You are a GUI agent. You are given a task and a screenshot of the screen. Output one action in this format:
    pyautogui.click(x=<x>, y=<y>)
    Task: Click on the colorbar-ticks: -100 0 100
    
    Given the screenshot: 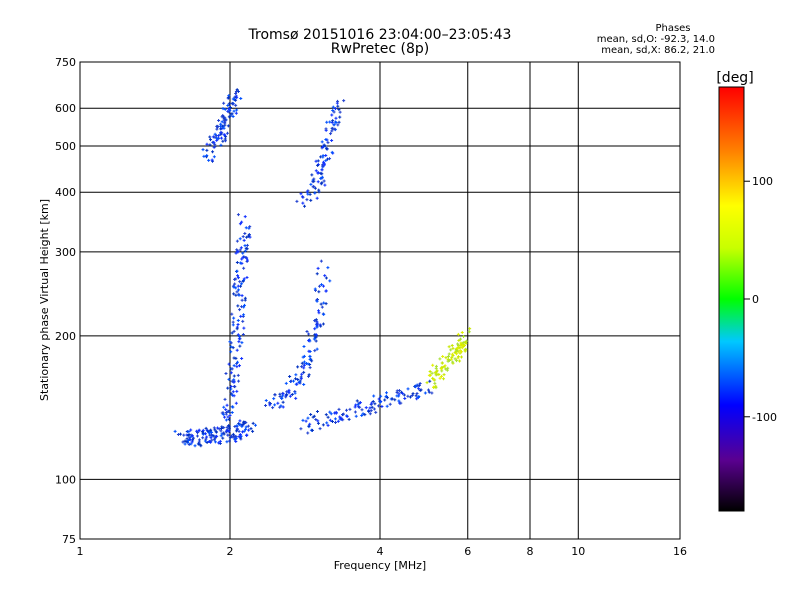 What is the action you would take?
    pyautogui.click(x=760, y=299)
    